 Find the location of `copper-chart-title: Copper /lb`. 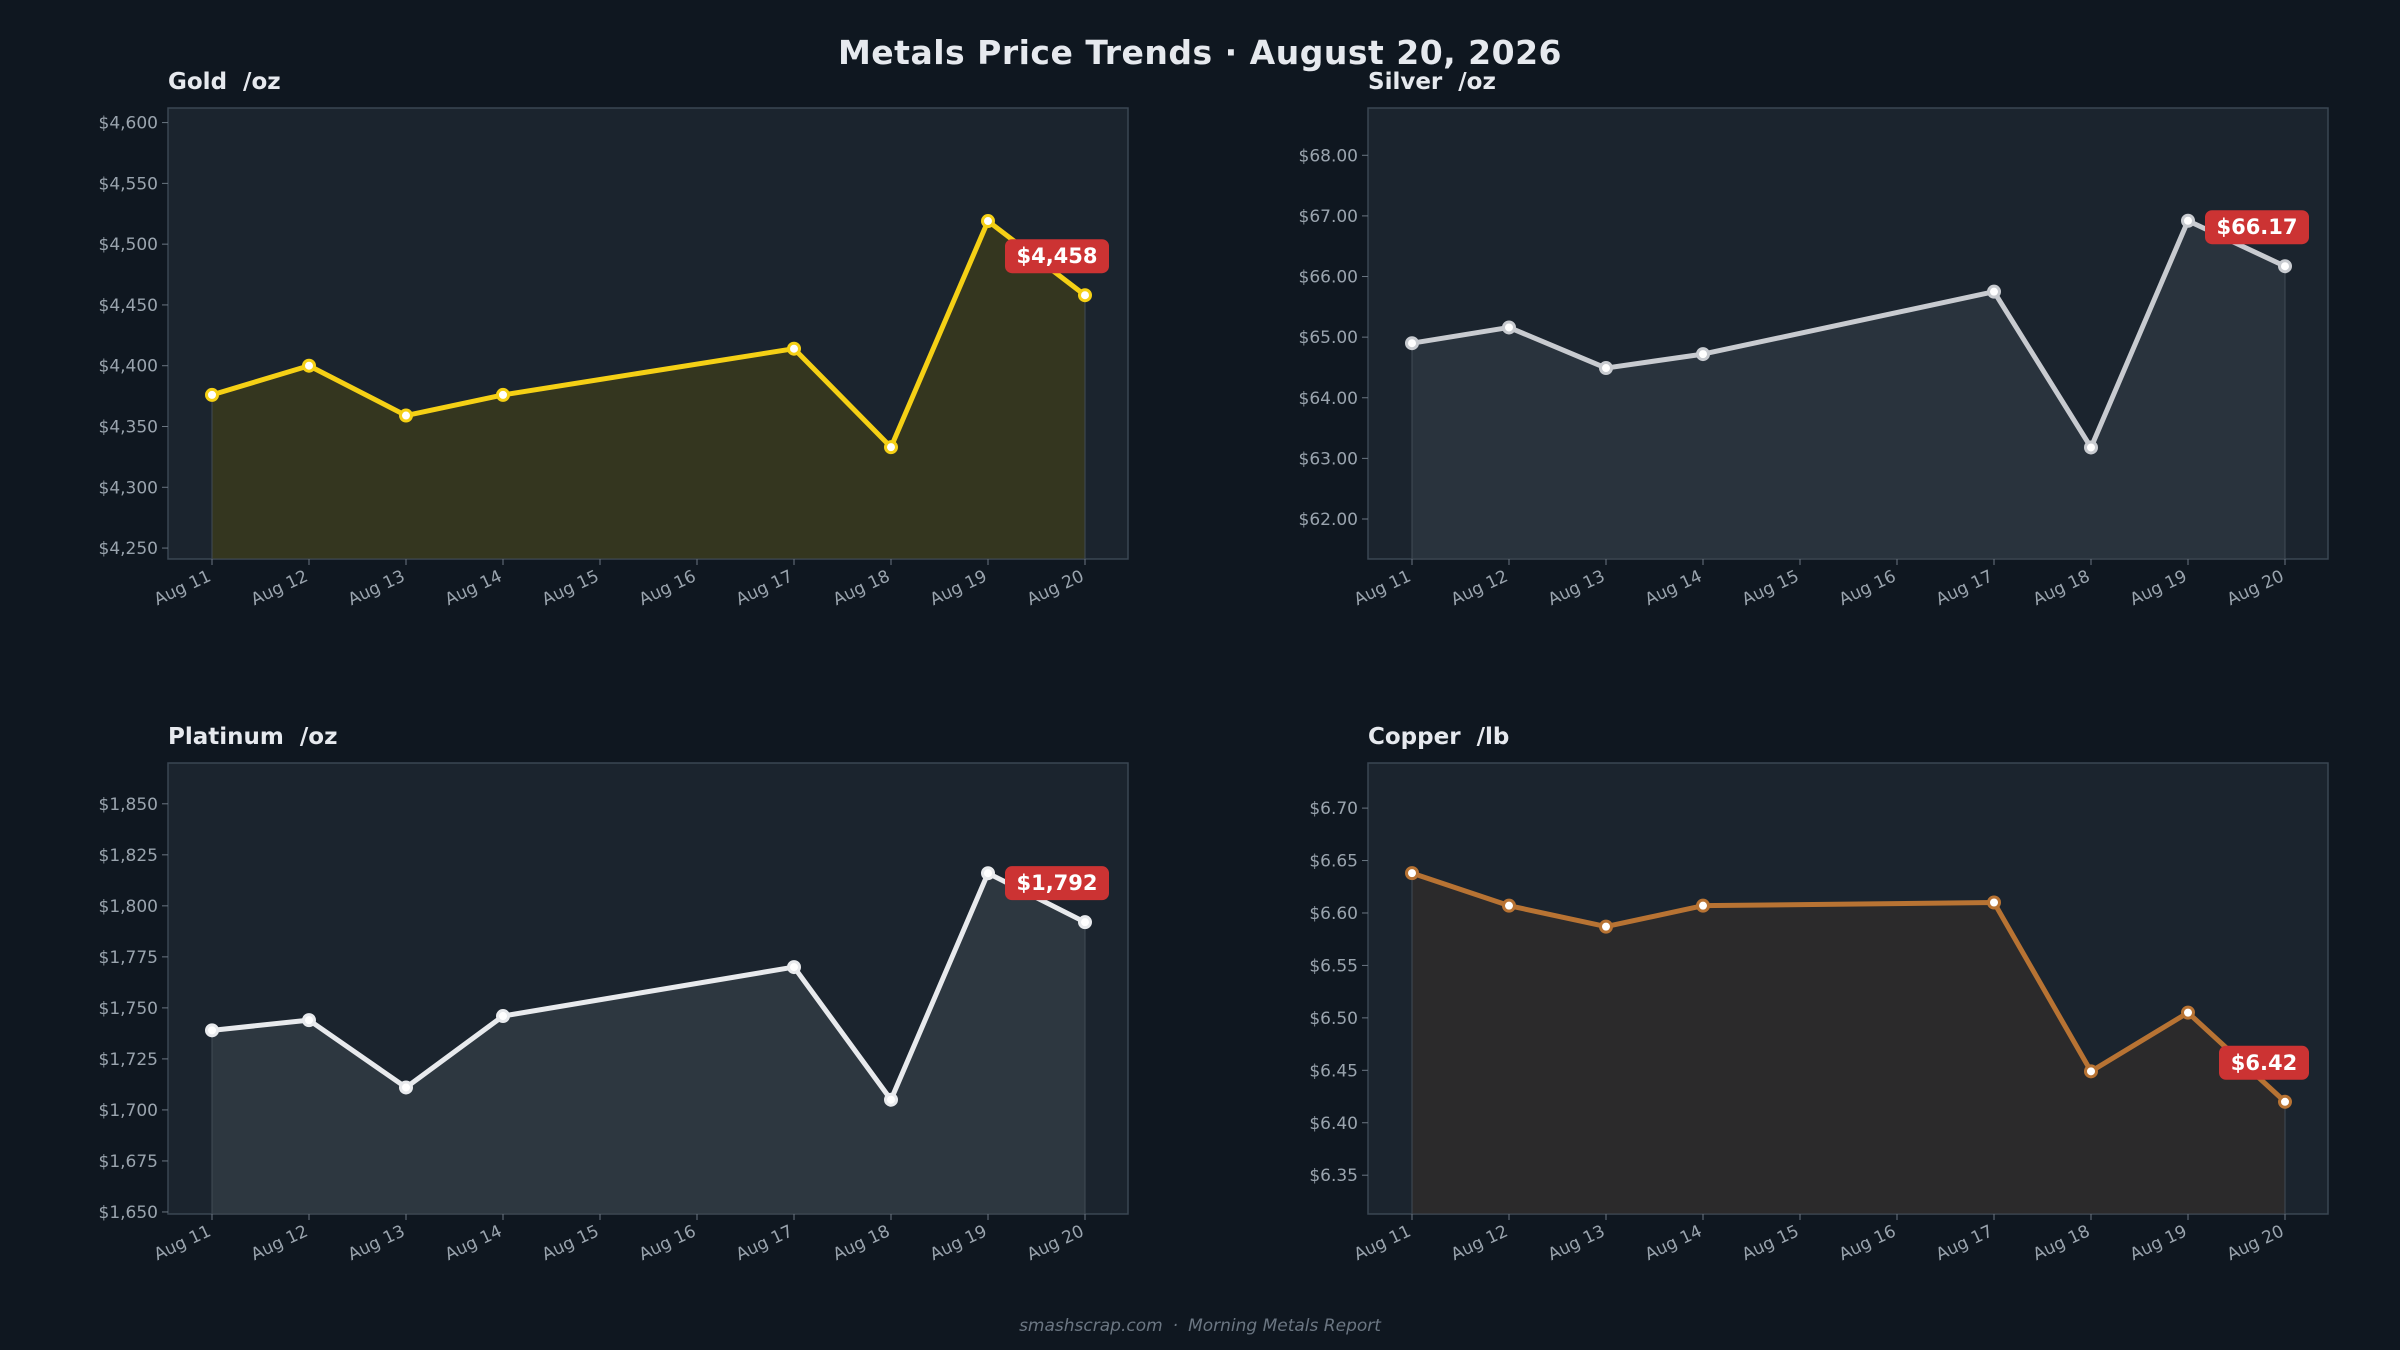

copper-chart-title: Copper /lb is located at coordinates (1438, 737).